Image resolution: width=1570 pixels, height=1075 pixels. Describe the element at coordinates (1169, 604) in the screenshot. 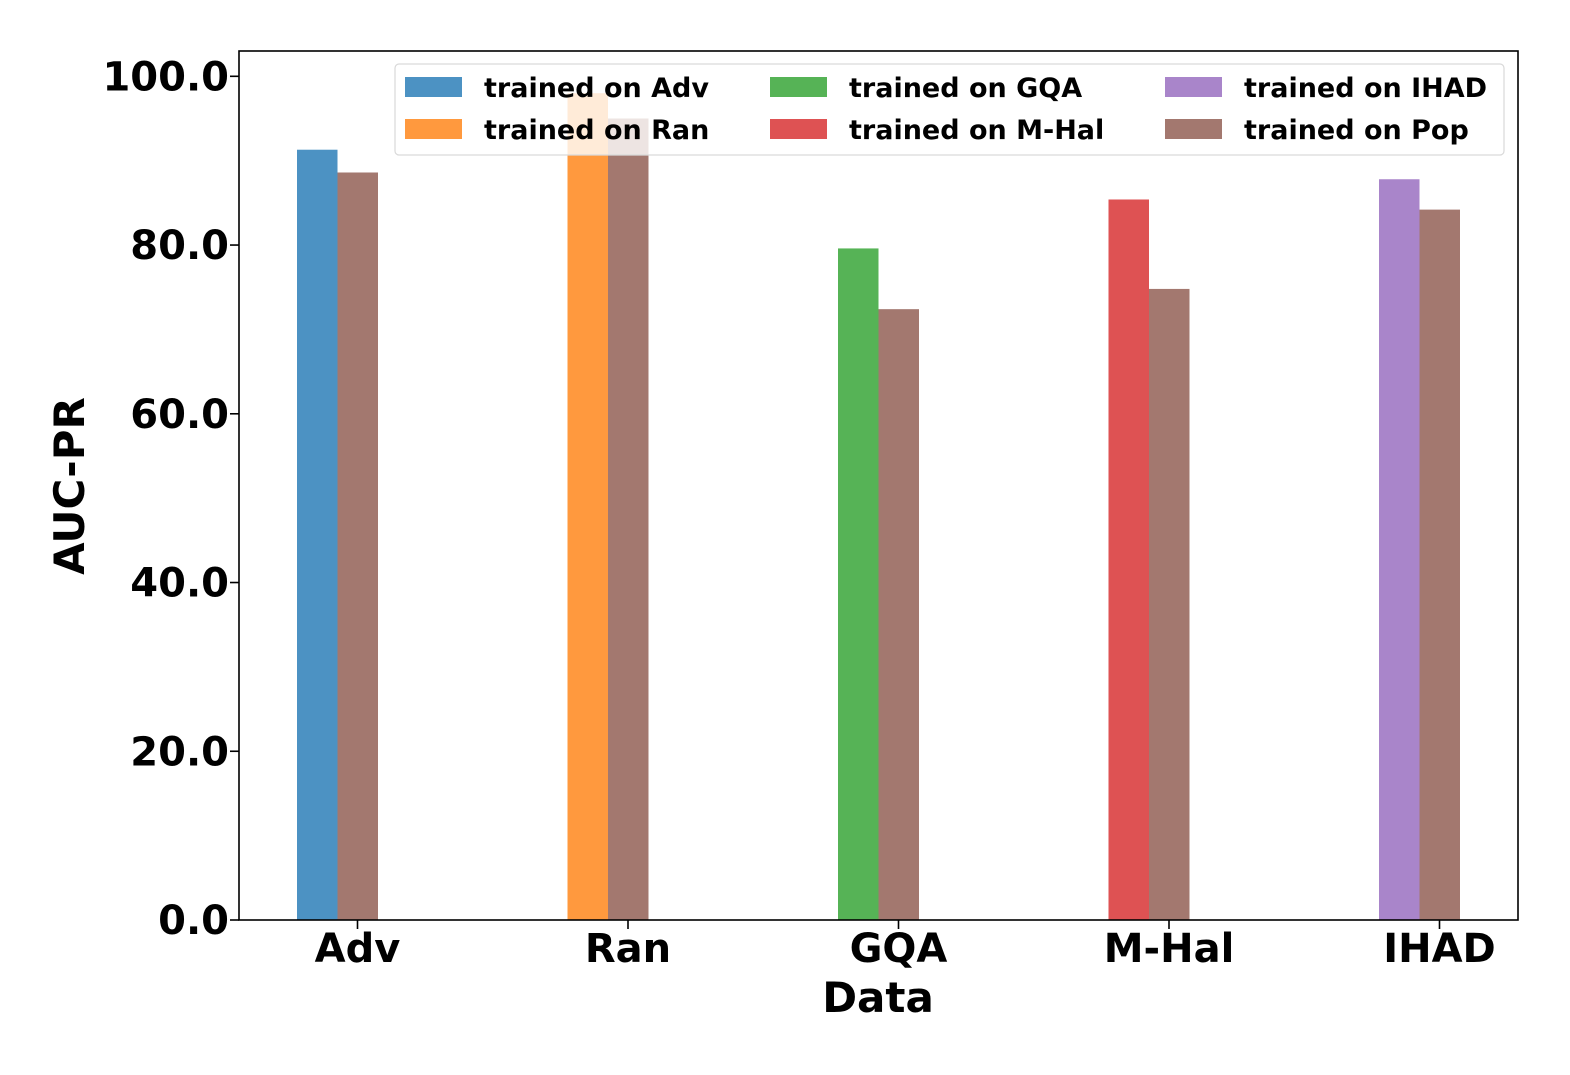

I see `bar-m-hal-trained-on-pop` at that location.